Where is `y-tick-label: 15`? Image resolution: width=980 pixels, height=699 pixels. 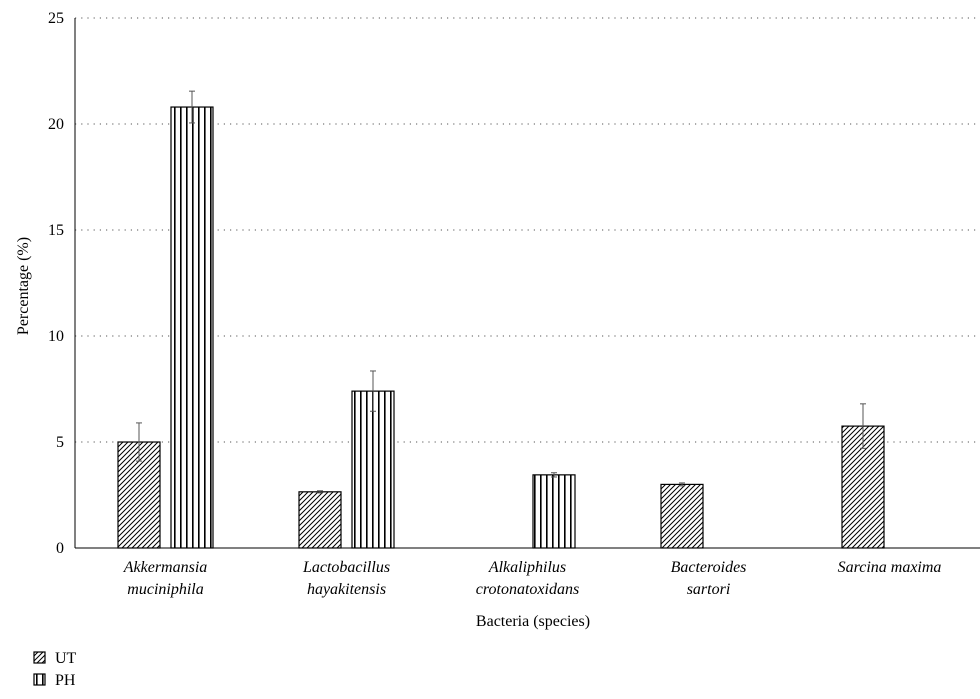 y-tick-label: 15 is located at coordinates (56, 230).